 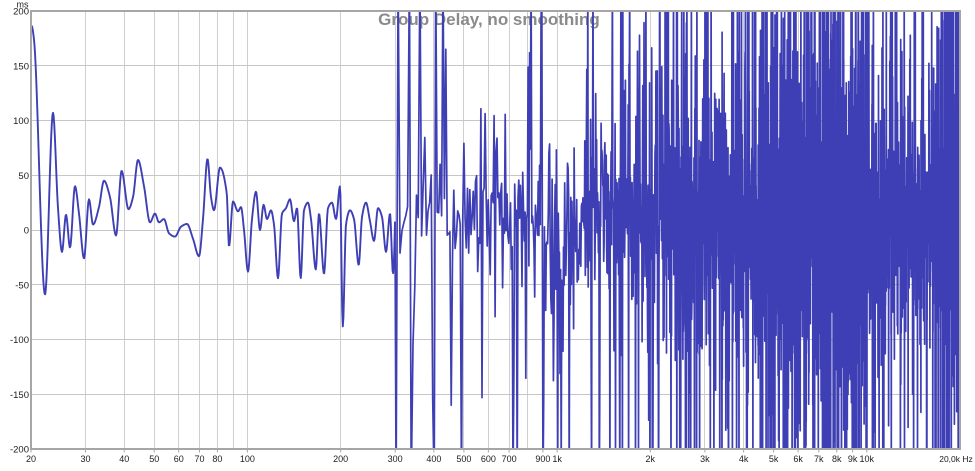 What do you see at coordinates (179, 459) in the screenshot?
I see `svg-text: 60` at bounding box center [179, 459].